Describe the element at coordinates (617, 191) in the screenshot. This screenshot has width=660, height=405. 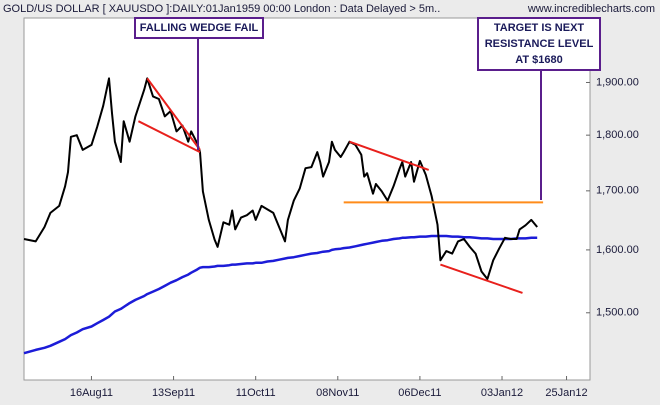
I see `y-tick-label: 1,700.00` at that location.